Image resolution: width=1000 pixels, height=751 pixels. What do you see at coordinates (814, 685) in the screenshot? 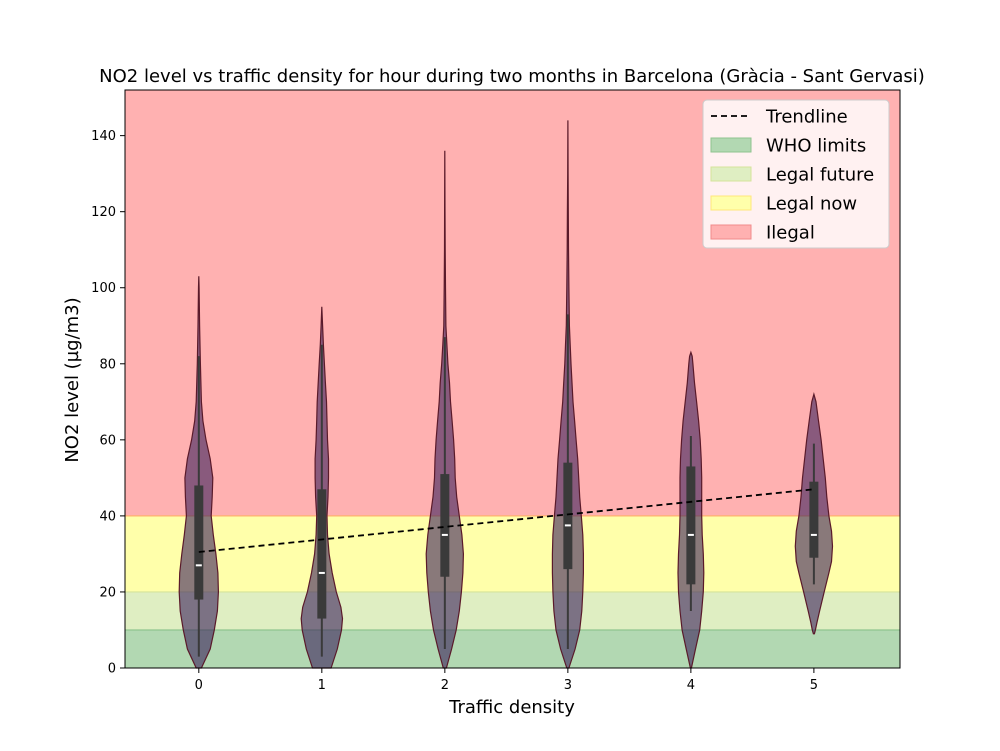
I see `x-tick-label: 5` at bounding box center [814, 685].